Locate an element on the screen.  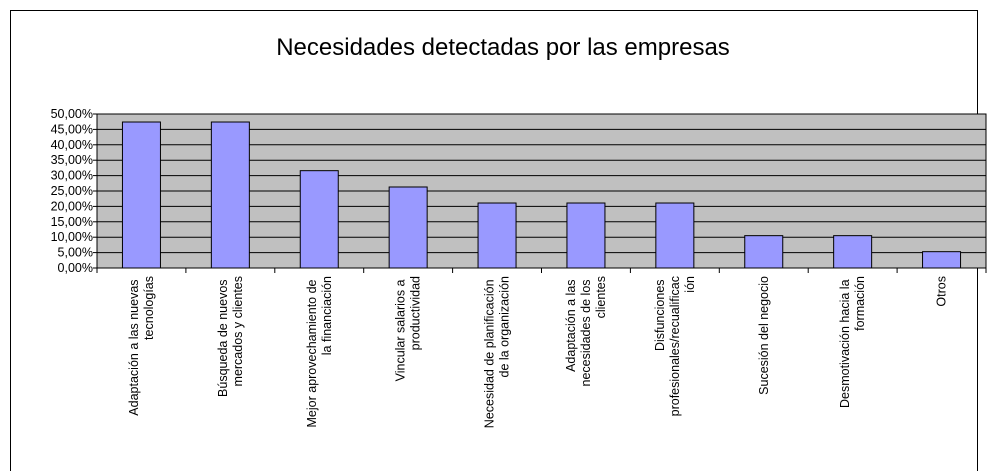
x-tick-label: Desmotivación hacia la formación is located at coordinates (852, 342).